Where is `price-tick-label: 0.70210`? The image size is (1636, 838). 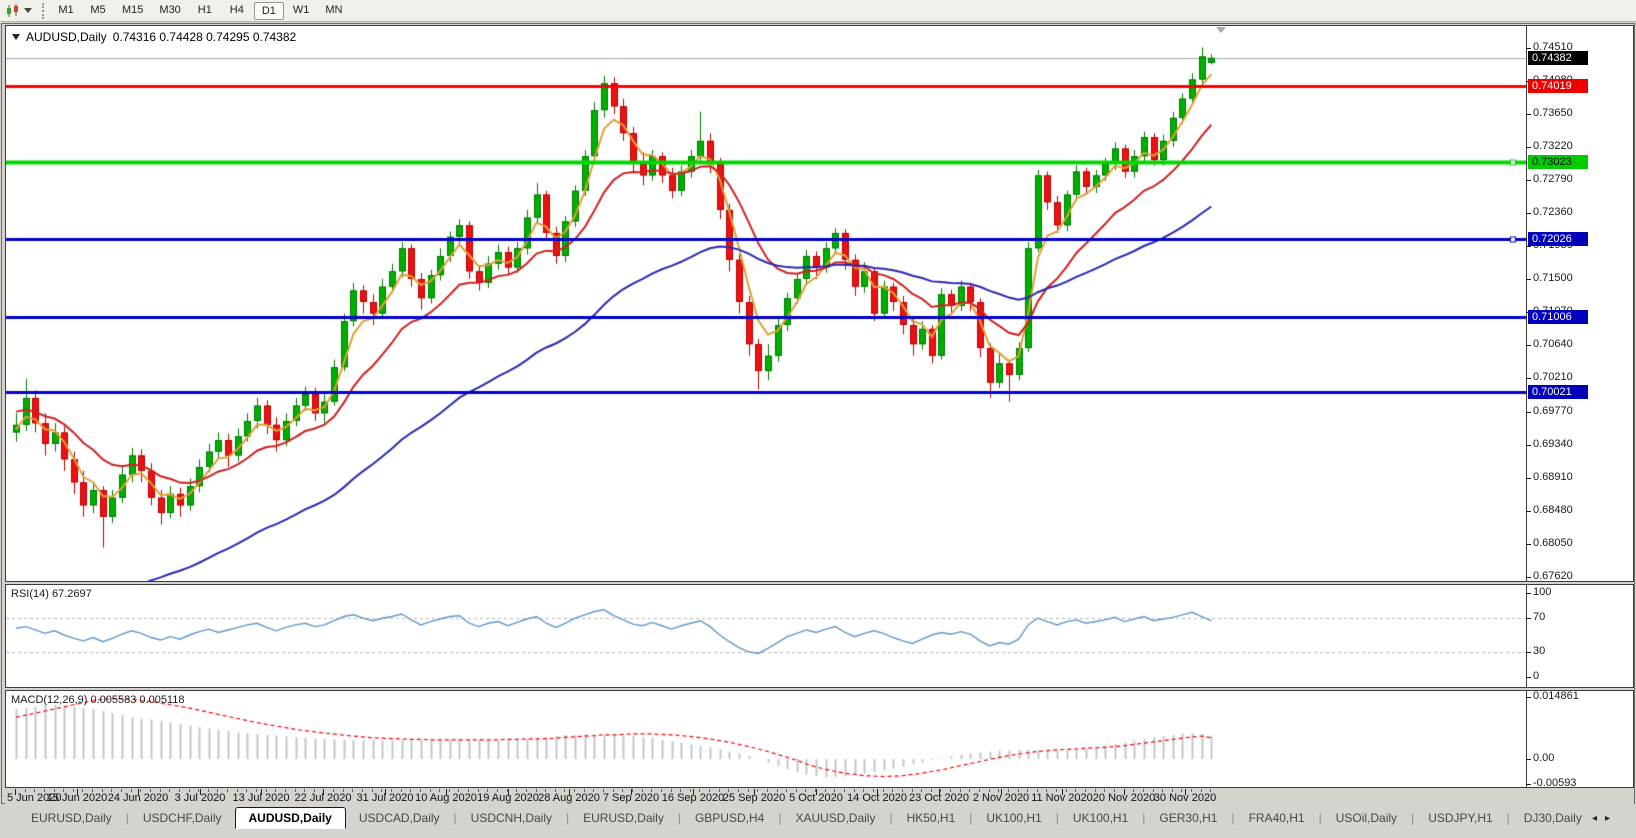 price-tick-label: 0.70210 is located at coordinates (1553, 377).